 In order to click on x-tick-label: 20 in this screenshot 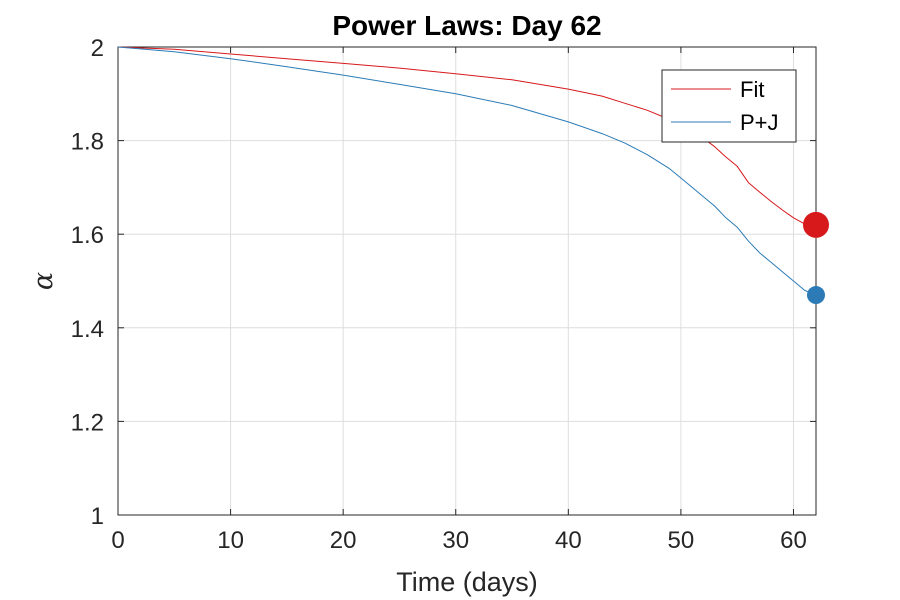, I will do `click(343, 540)`.